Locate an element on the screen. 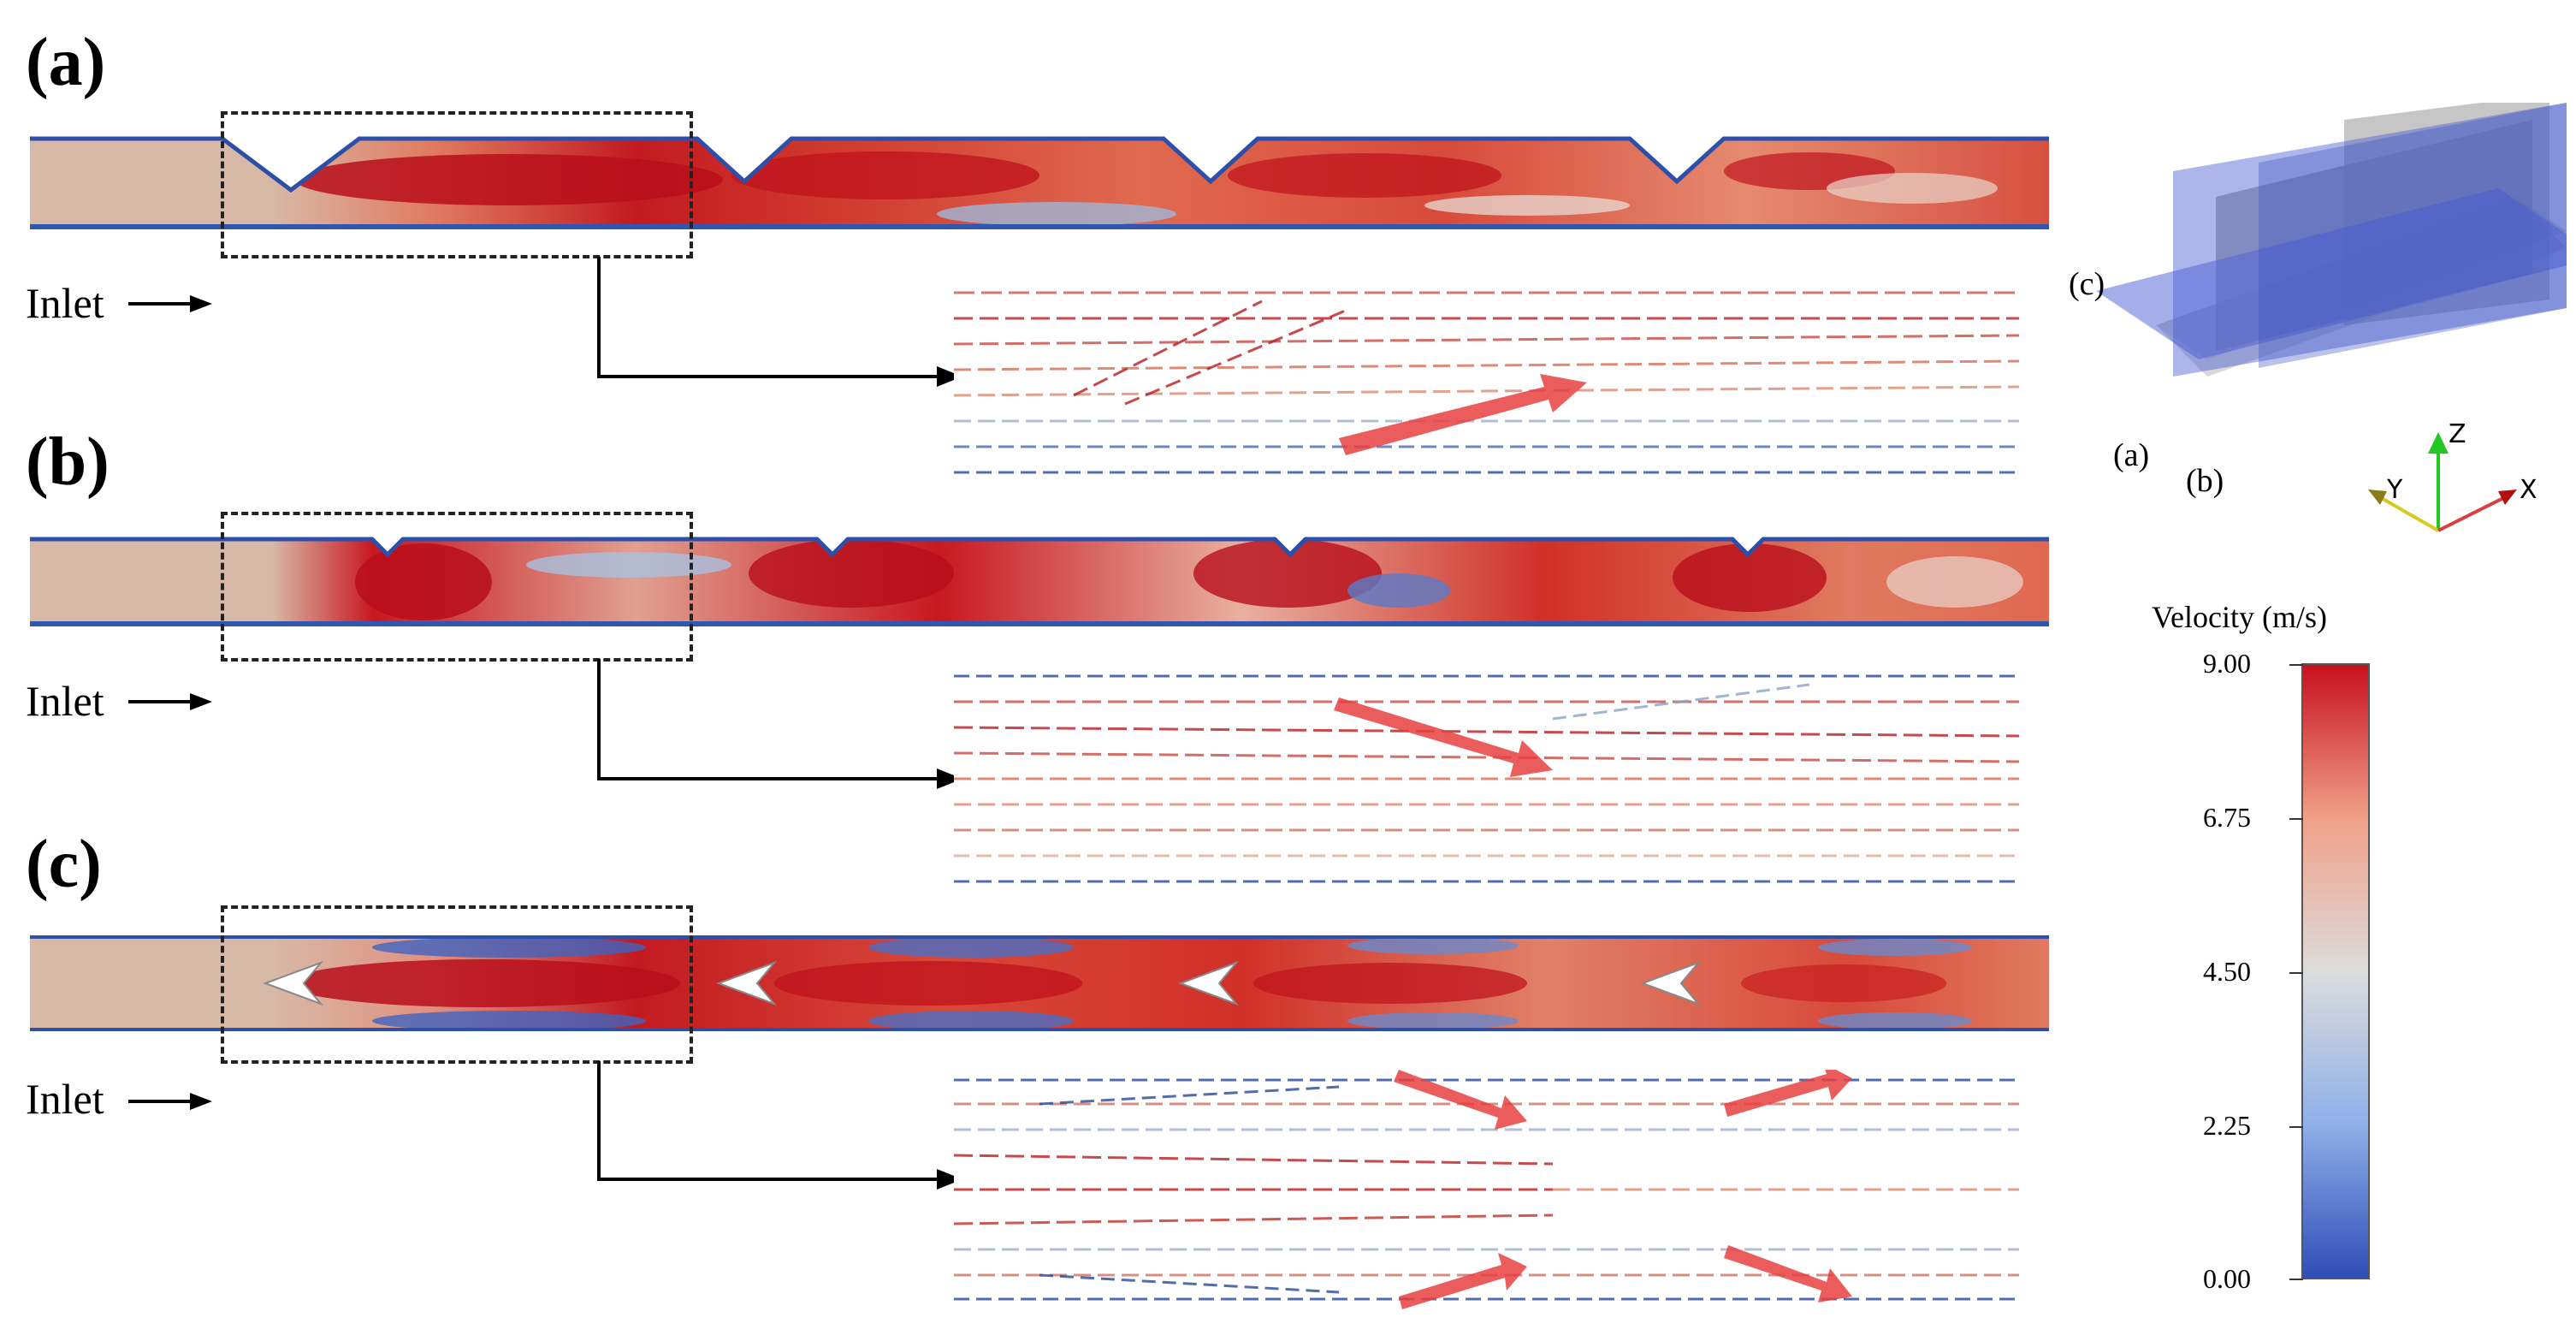  zoom-box-c is located at coordinates (457, 984).